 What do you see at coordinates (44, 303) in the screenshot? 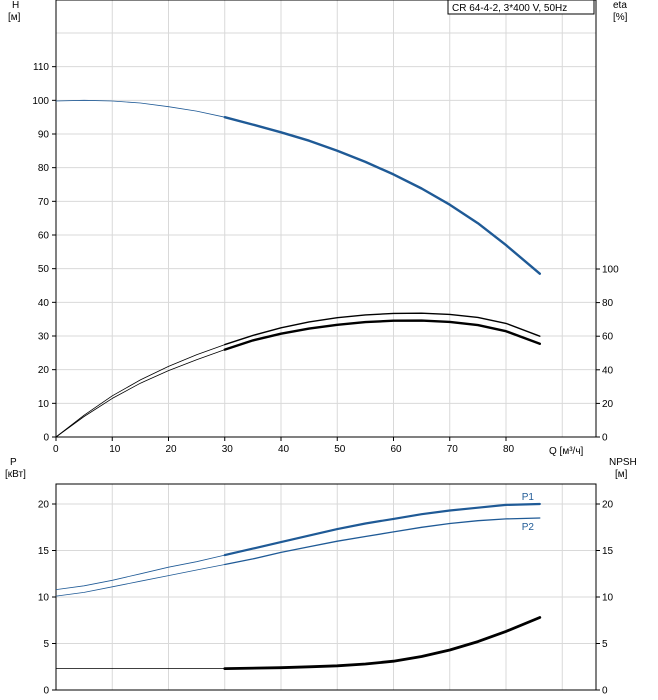
I see `y-tick-label: 40` at bounding box center [44, 303].